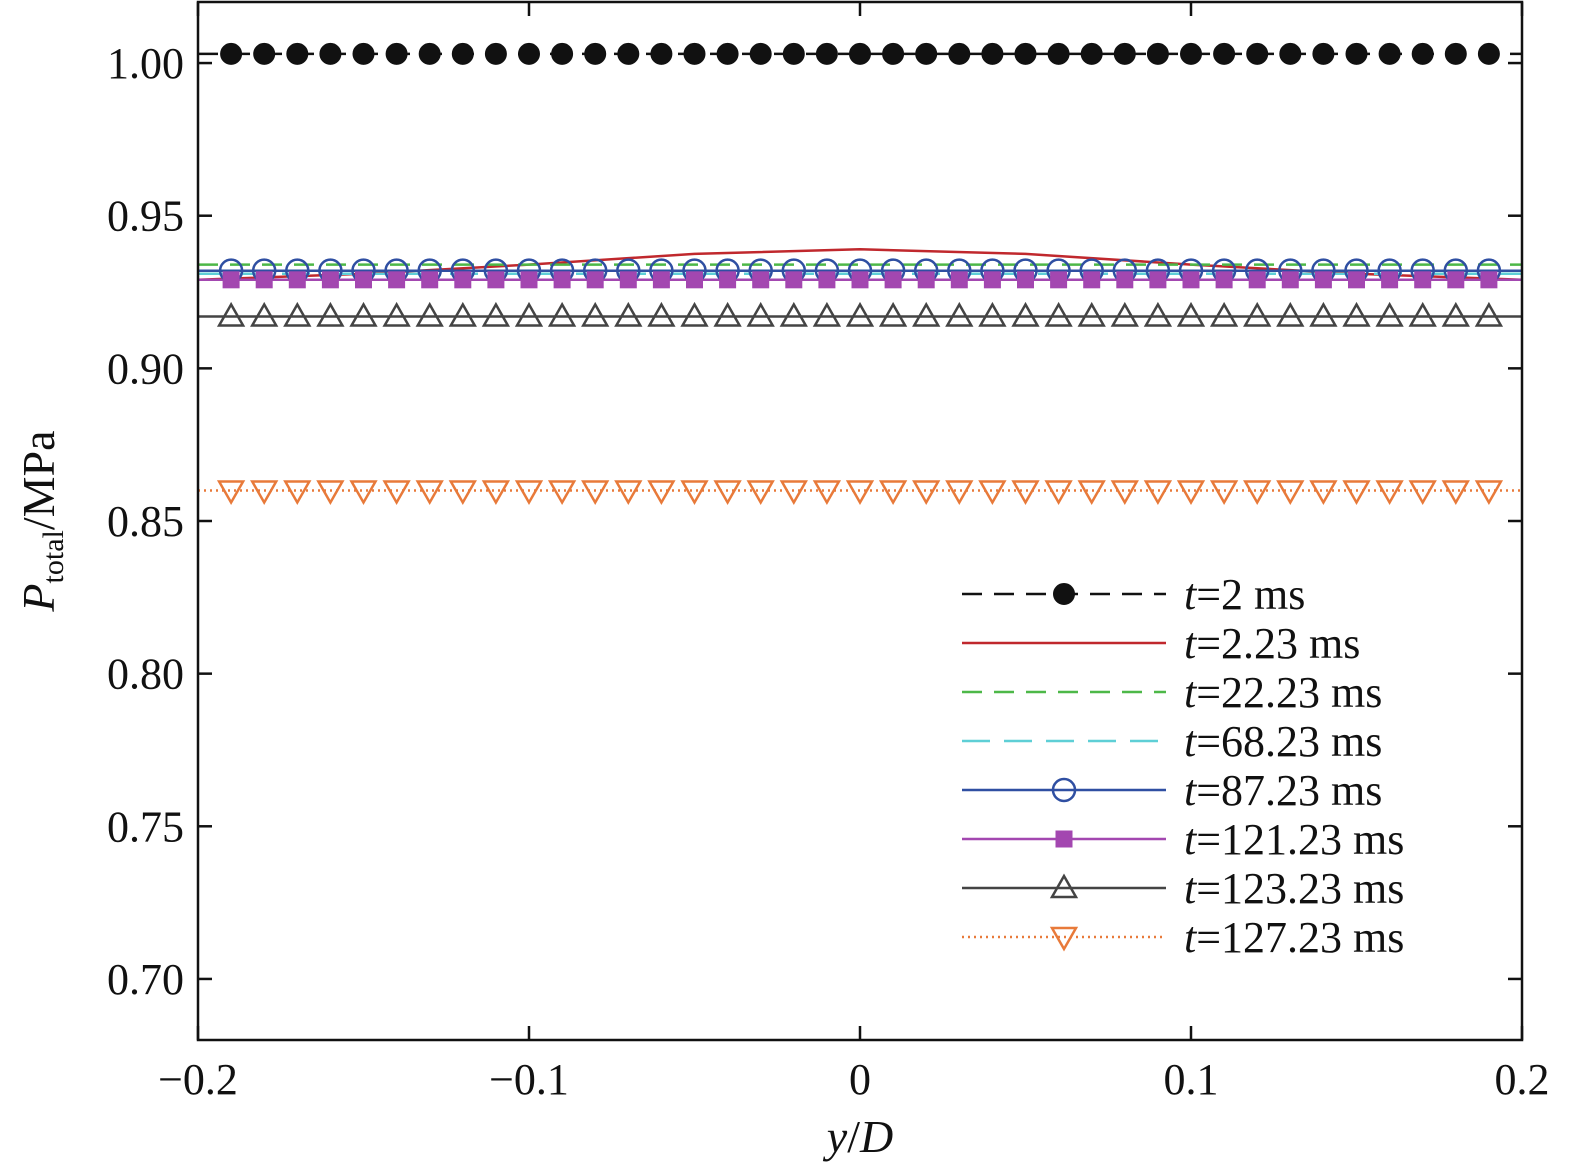 The height and width of the screenshot is (1176, 1575). What do you see at coordinates (145, 674) in the screenshot?
I see `y-tick-label: 0.80` at bounding box center [145, 674].